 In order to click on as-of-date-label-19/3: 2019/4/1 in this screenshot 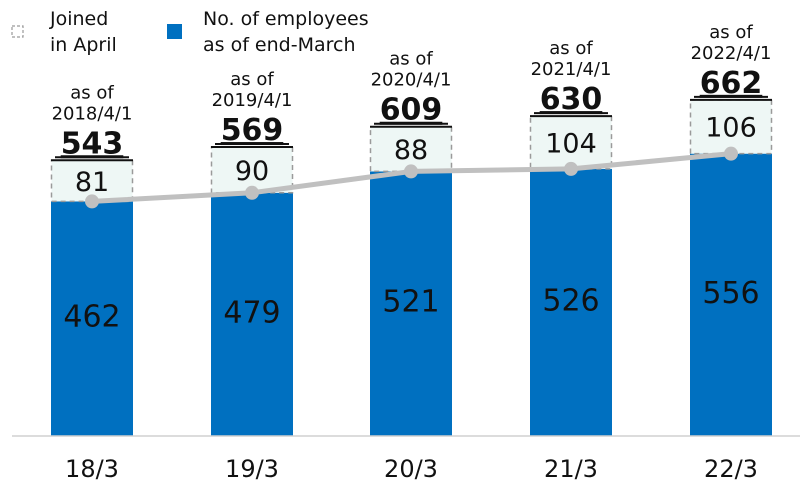, I will do `click(252, 100)`.